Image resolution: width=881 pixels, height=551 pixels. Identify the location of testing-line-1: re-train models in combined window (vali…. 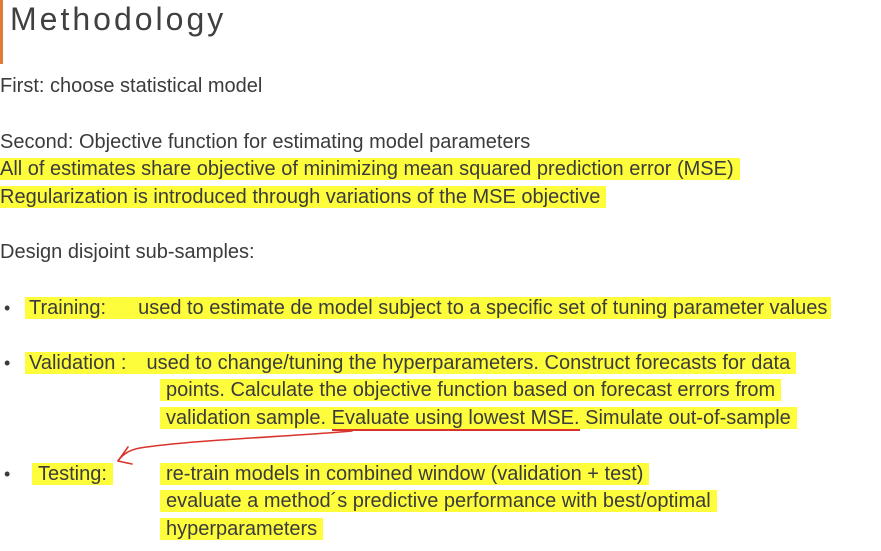
(405, 474).